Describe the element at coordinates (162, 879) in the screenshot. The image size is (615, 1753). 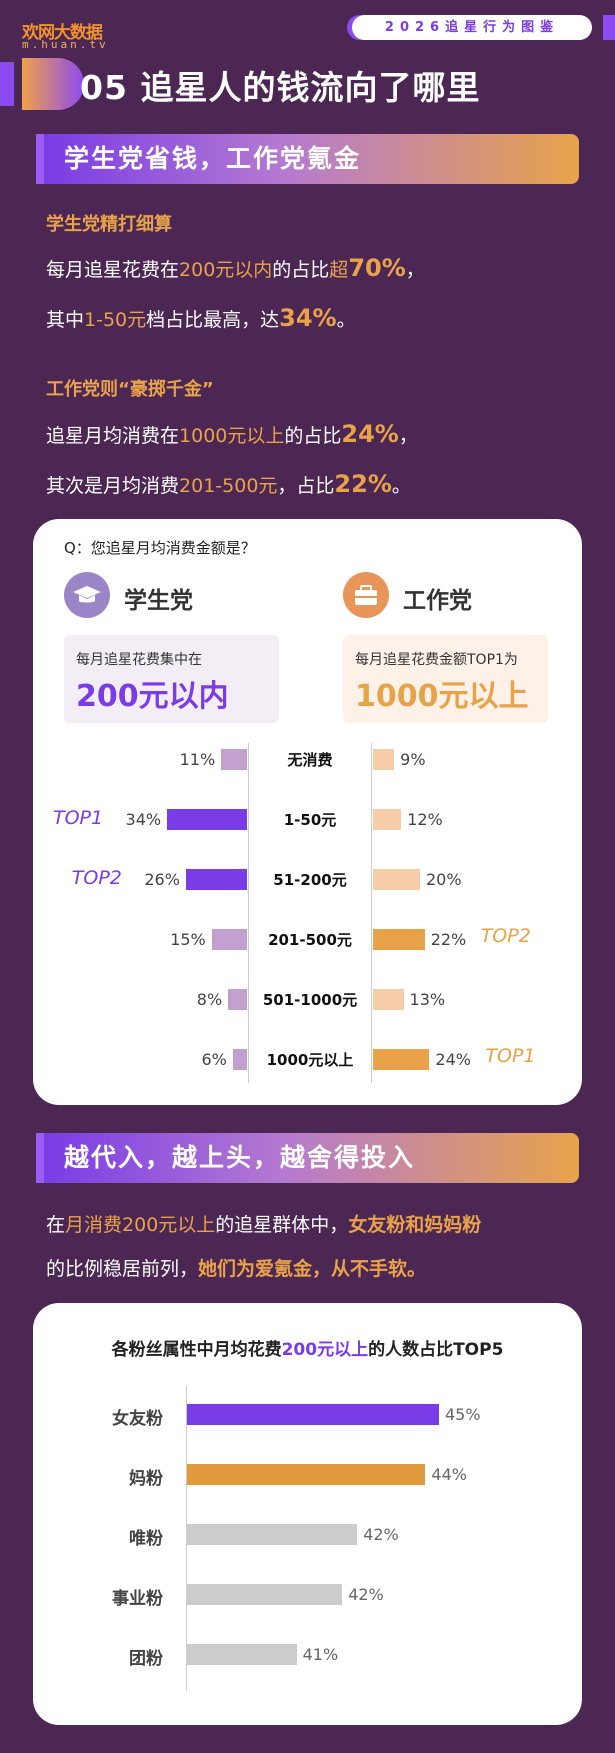
I see `student-pct: 26%` at that location.